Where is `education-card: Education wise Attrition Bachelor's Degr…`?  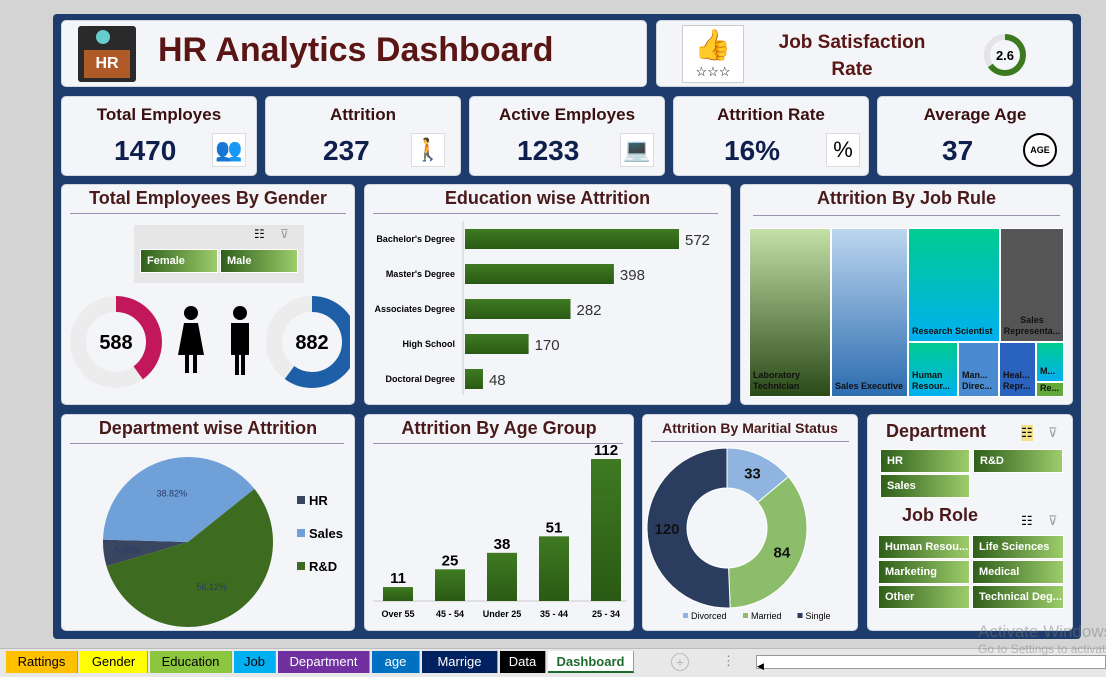
education-card: Education wise Attrition Bachelor's Degr… is located at coordinates (547, 294).